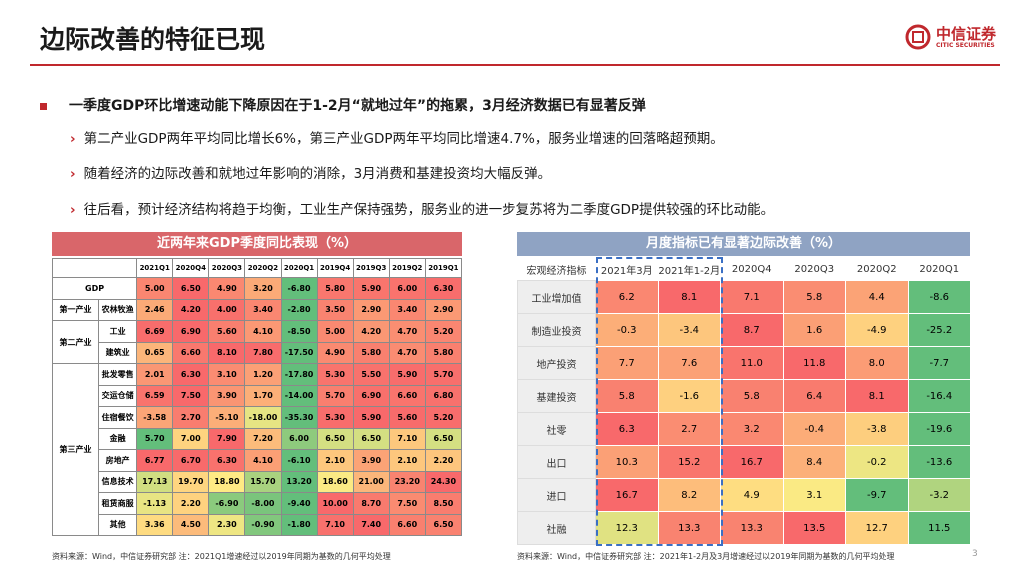  Describe the element at coordinates (155, 460) in the screenshot. I see `value-cell: 6.77` at that location.